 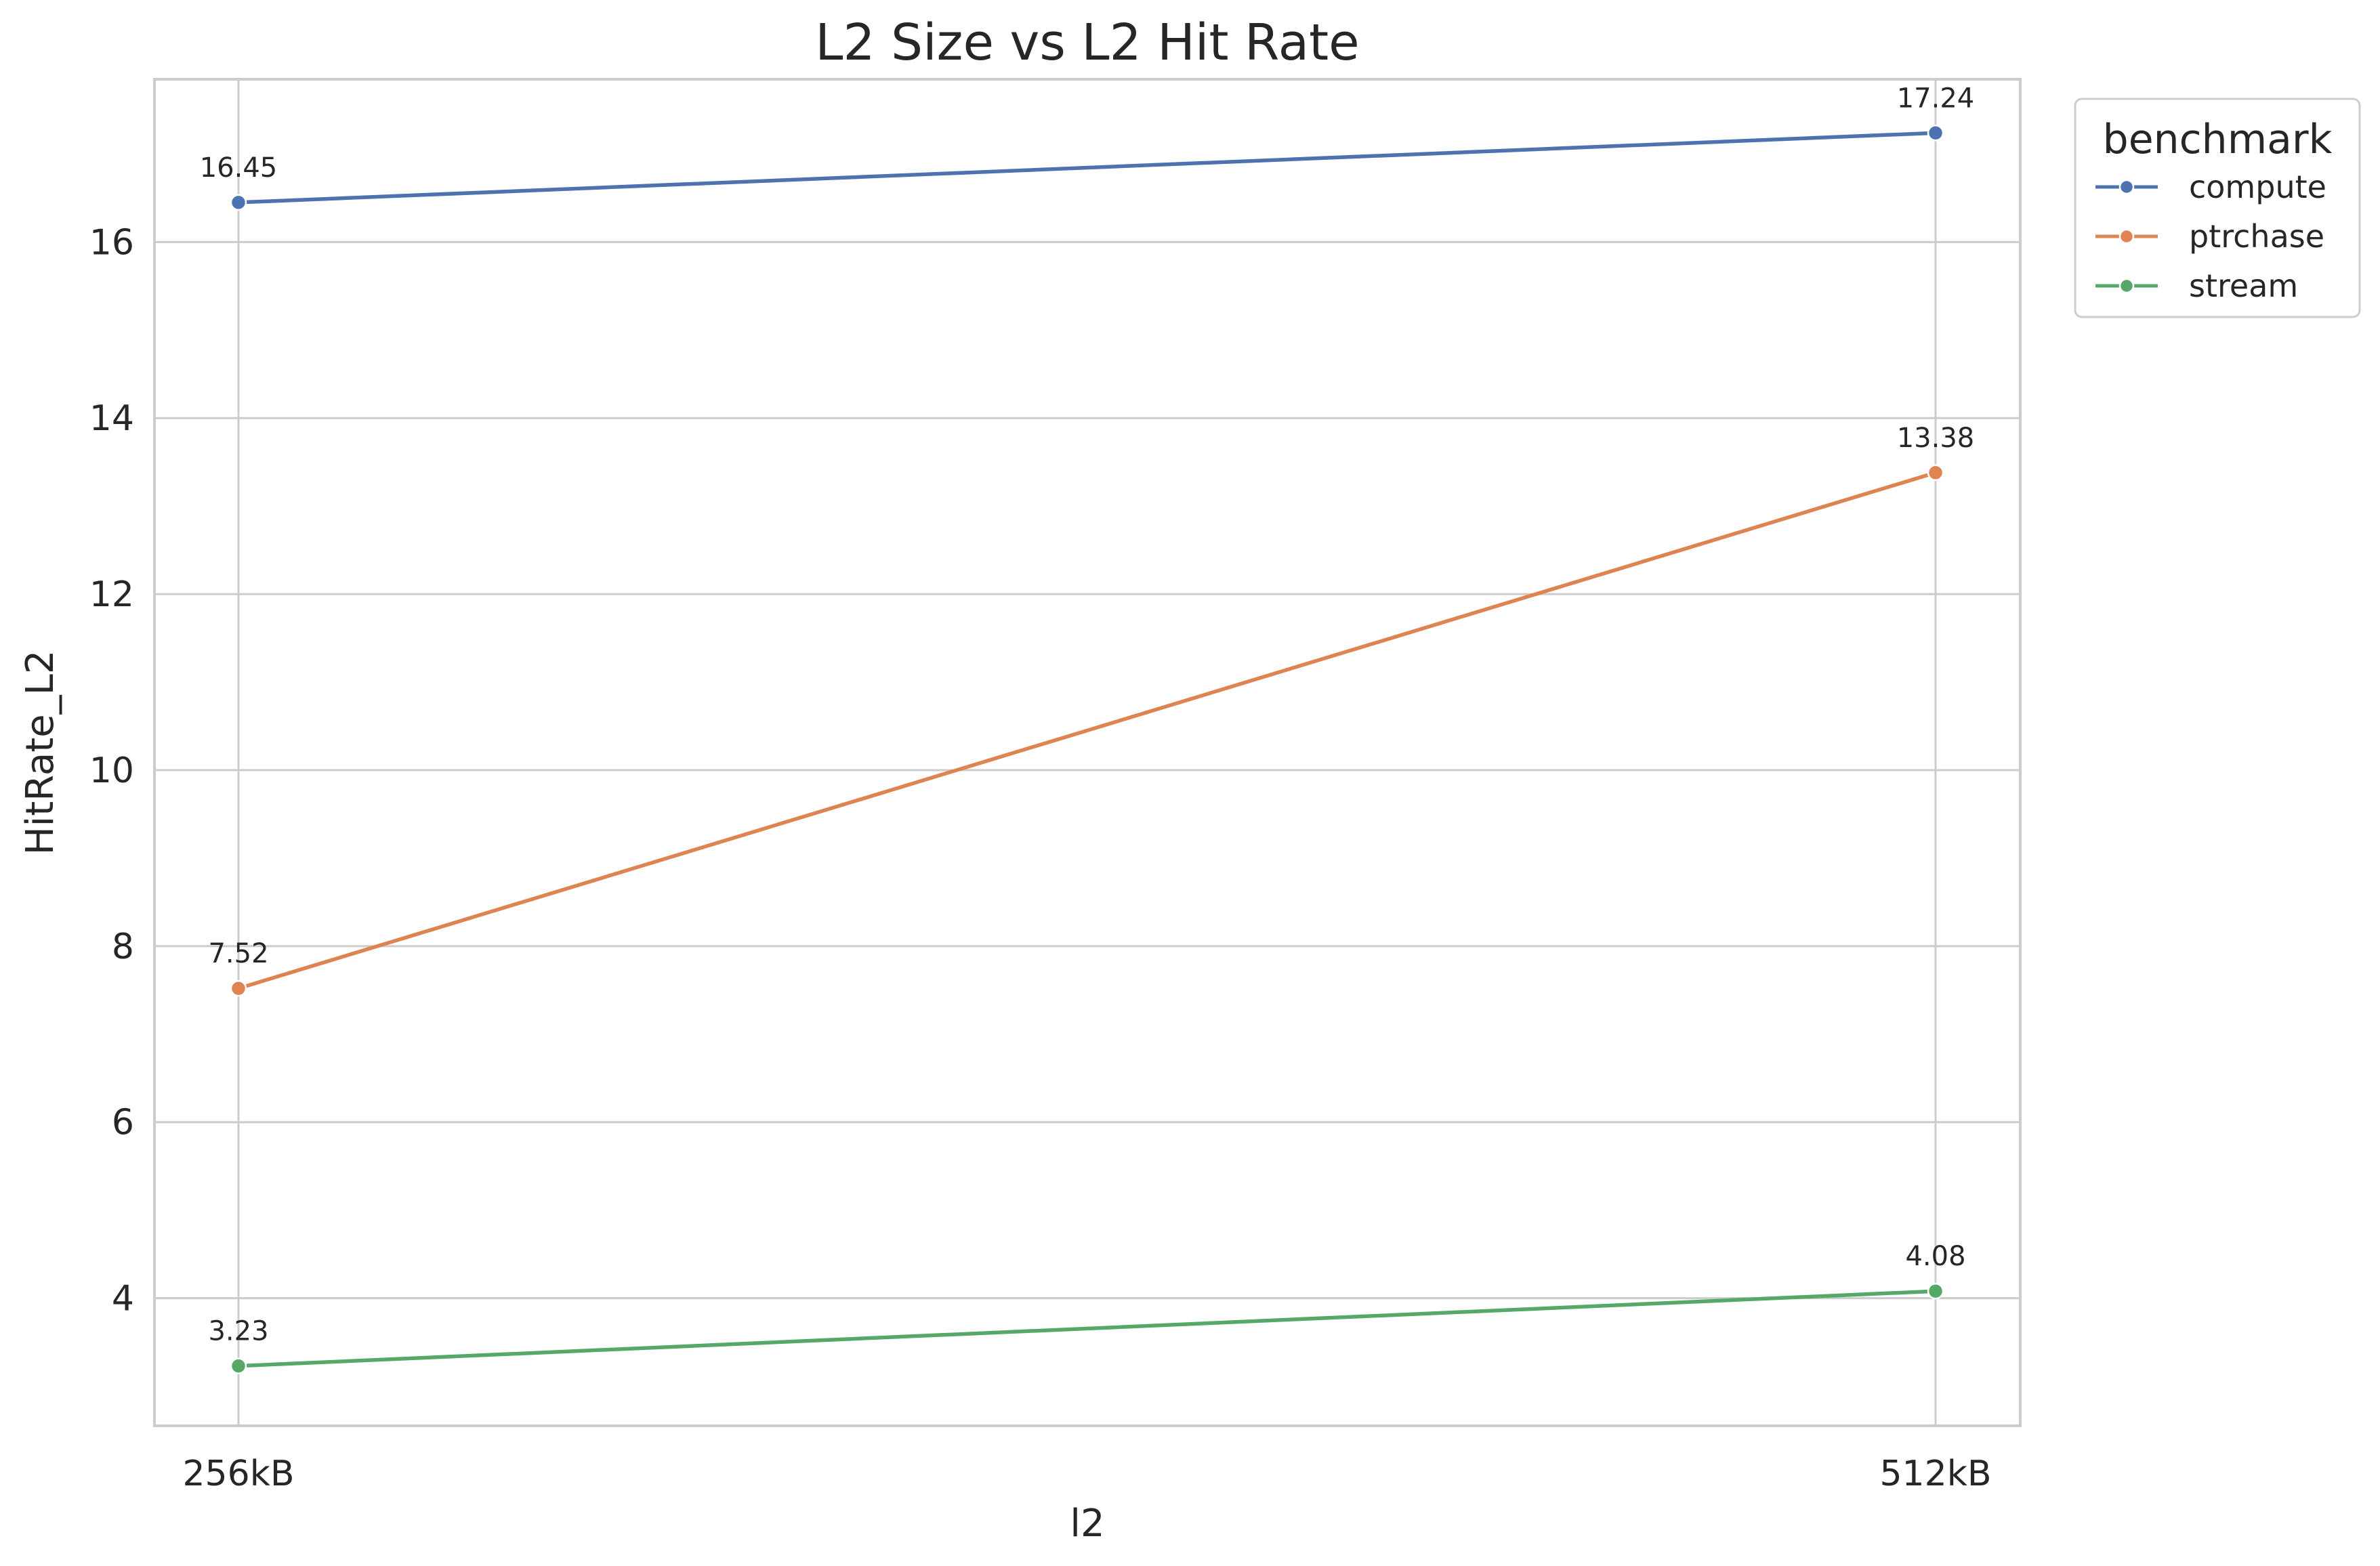 What do you see at coordinates (1935, 1474) in the screenshot?
I see `x-tick-label: 512kB` at bounding box center [1935, 1474].